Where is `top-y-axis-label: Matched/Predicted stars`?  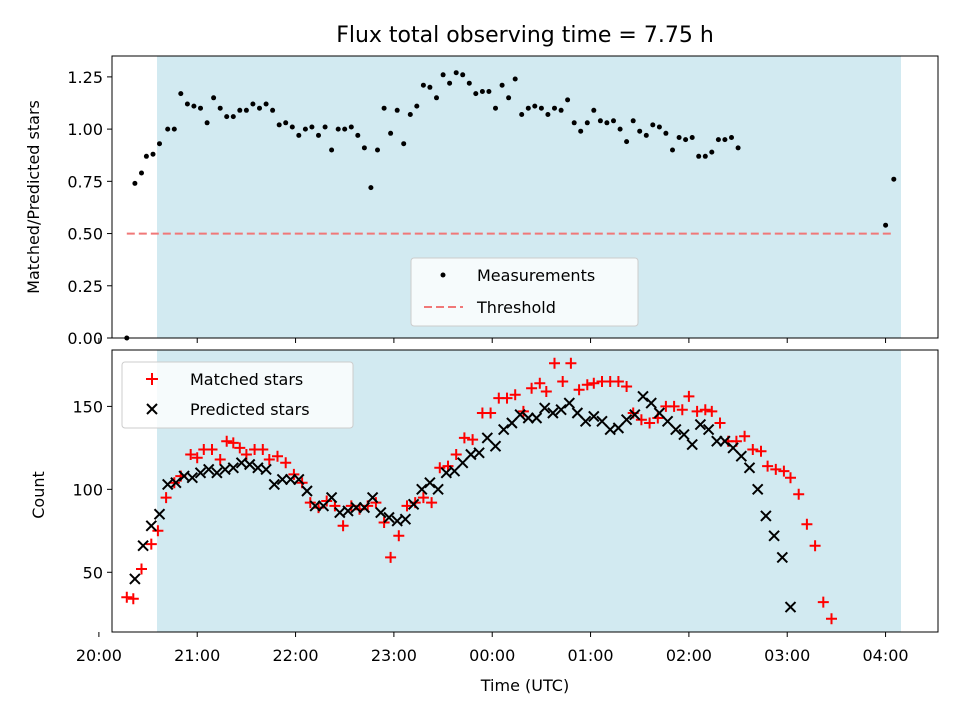 top-y-axis-label: Matched/Predicted stars is located at coordinates (33, 197).